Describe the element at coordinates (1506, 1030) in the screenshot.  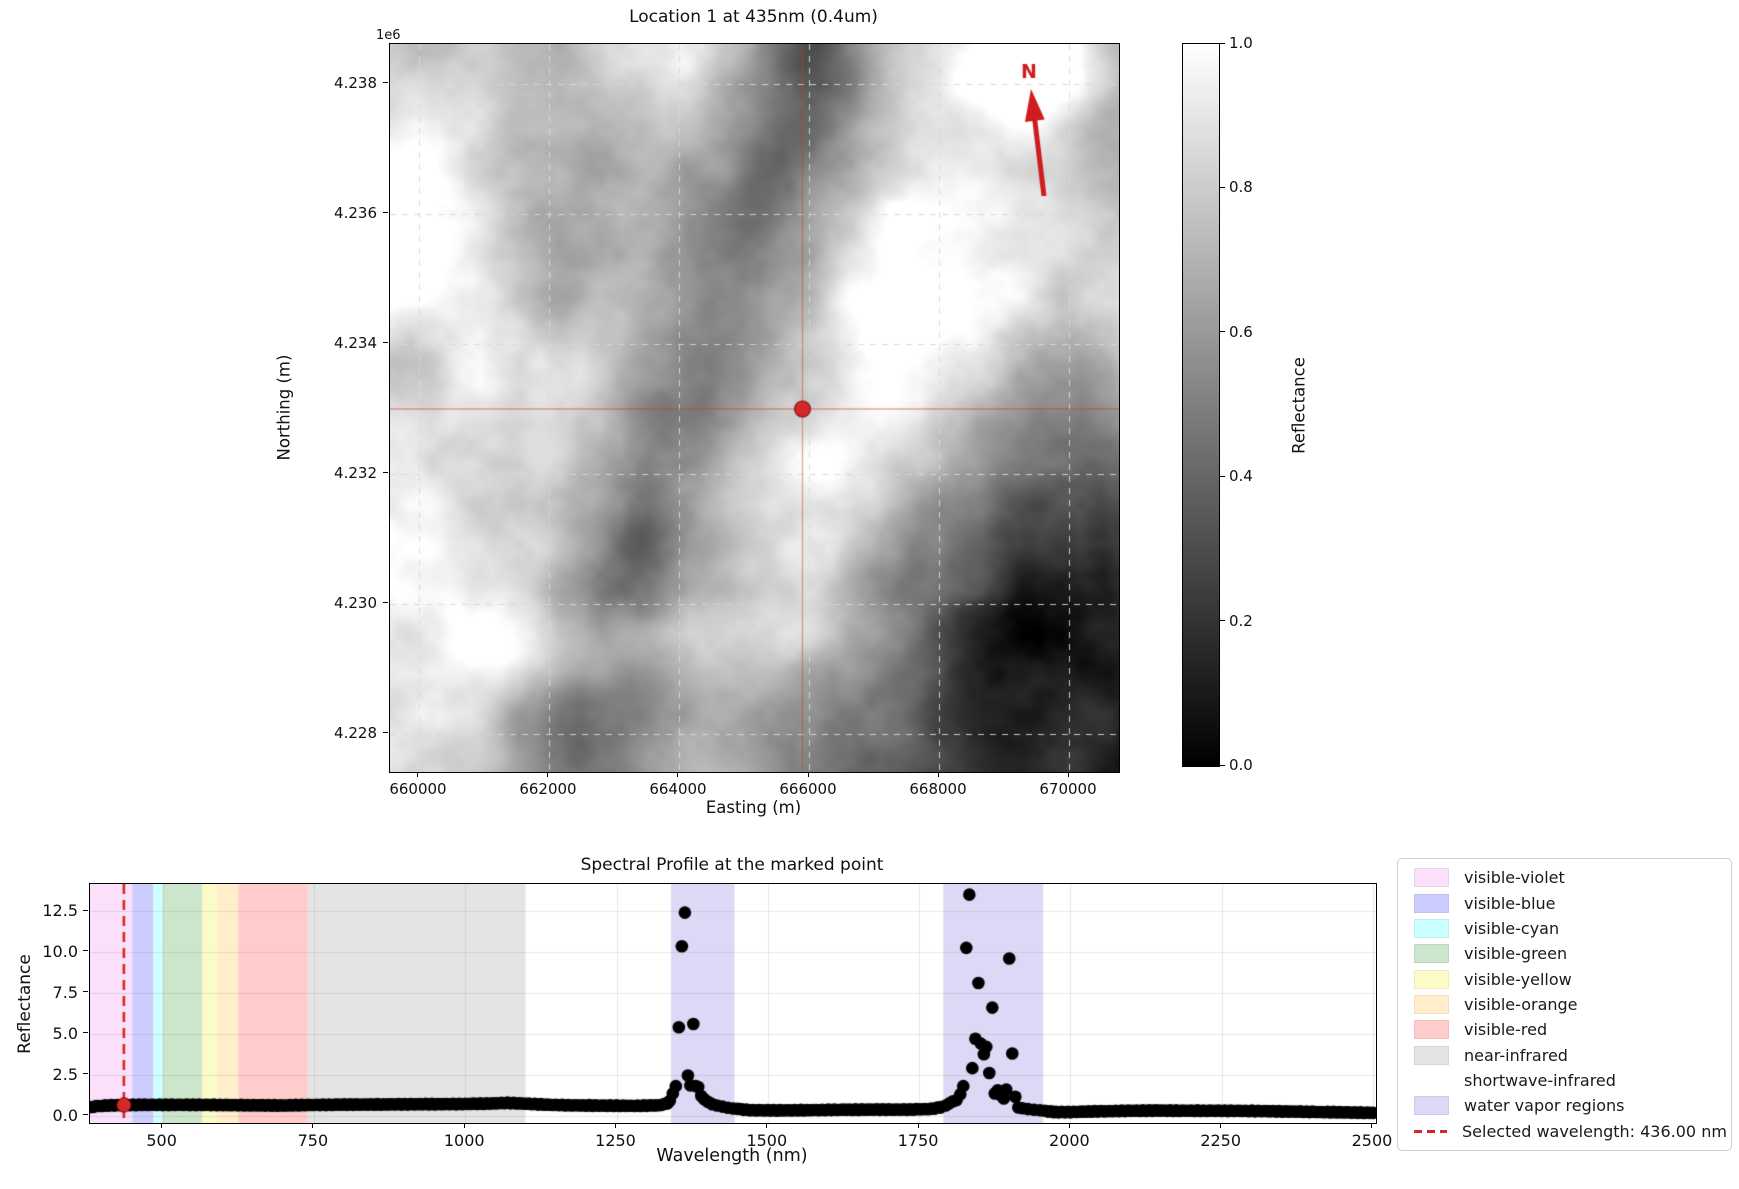
I see `legend-item-label: visible-red` at that location.